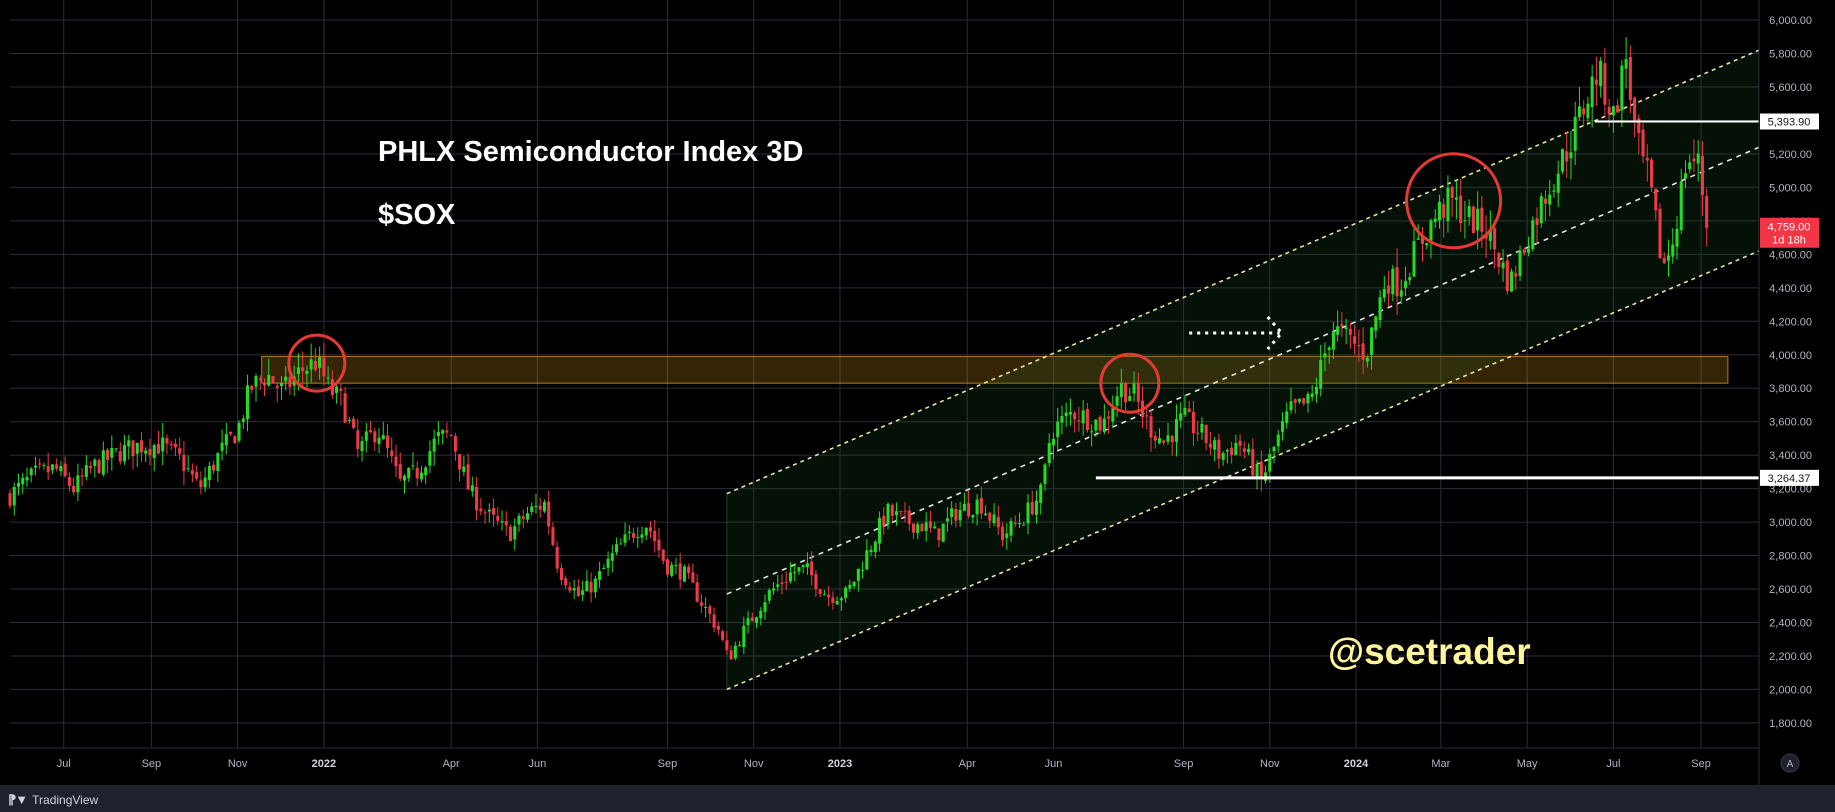 The height and width of the screenshot is (812, 1835). I want to click on tradingview-brand: ⁋▼ TradingView, so click(53, 800).